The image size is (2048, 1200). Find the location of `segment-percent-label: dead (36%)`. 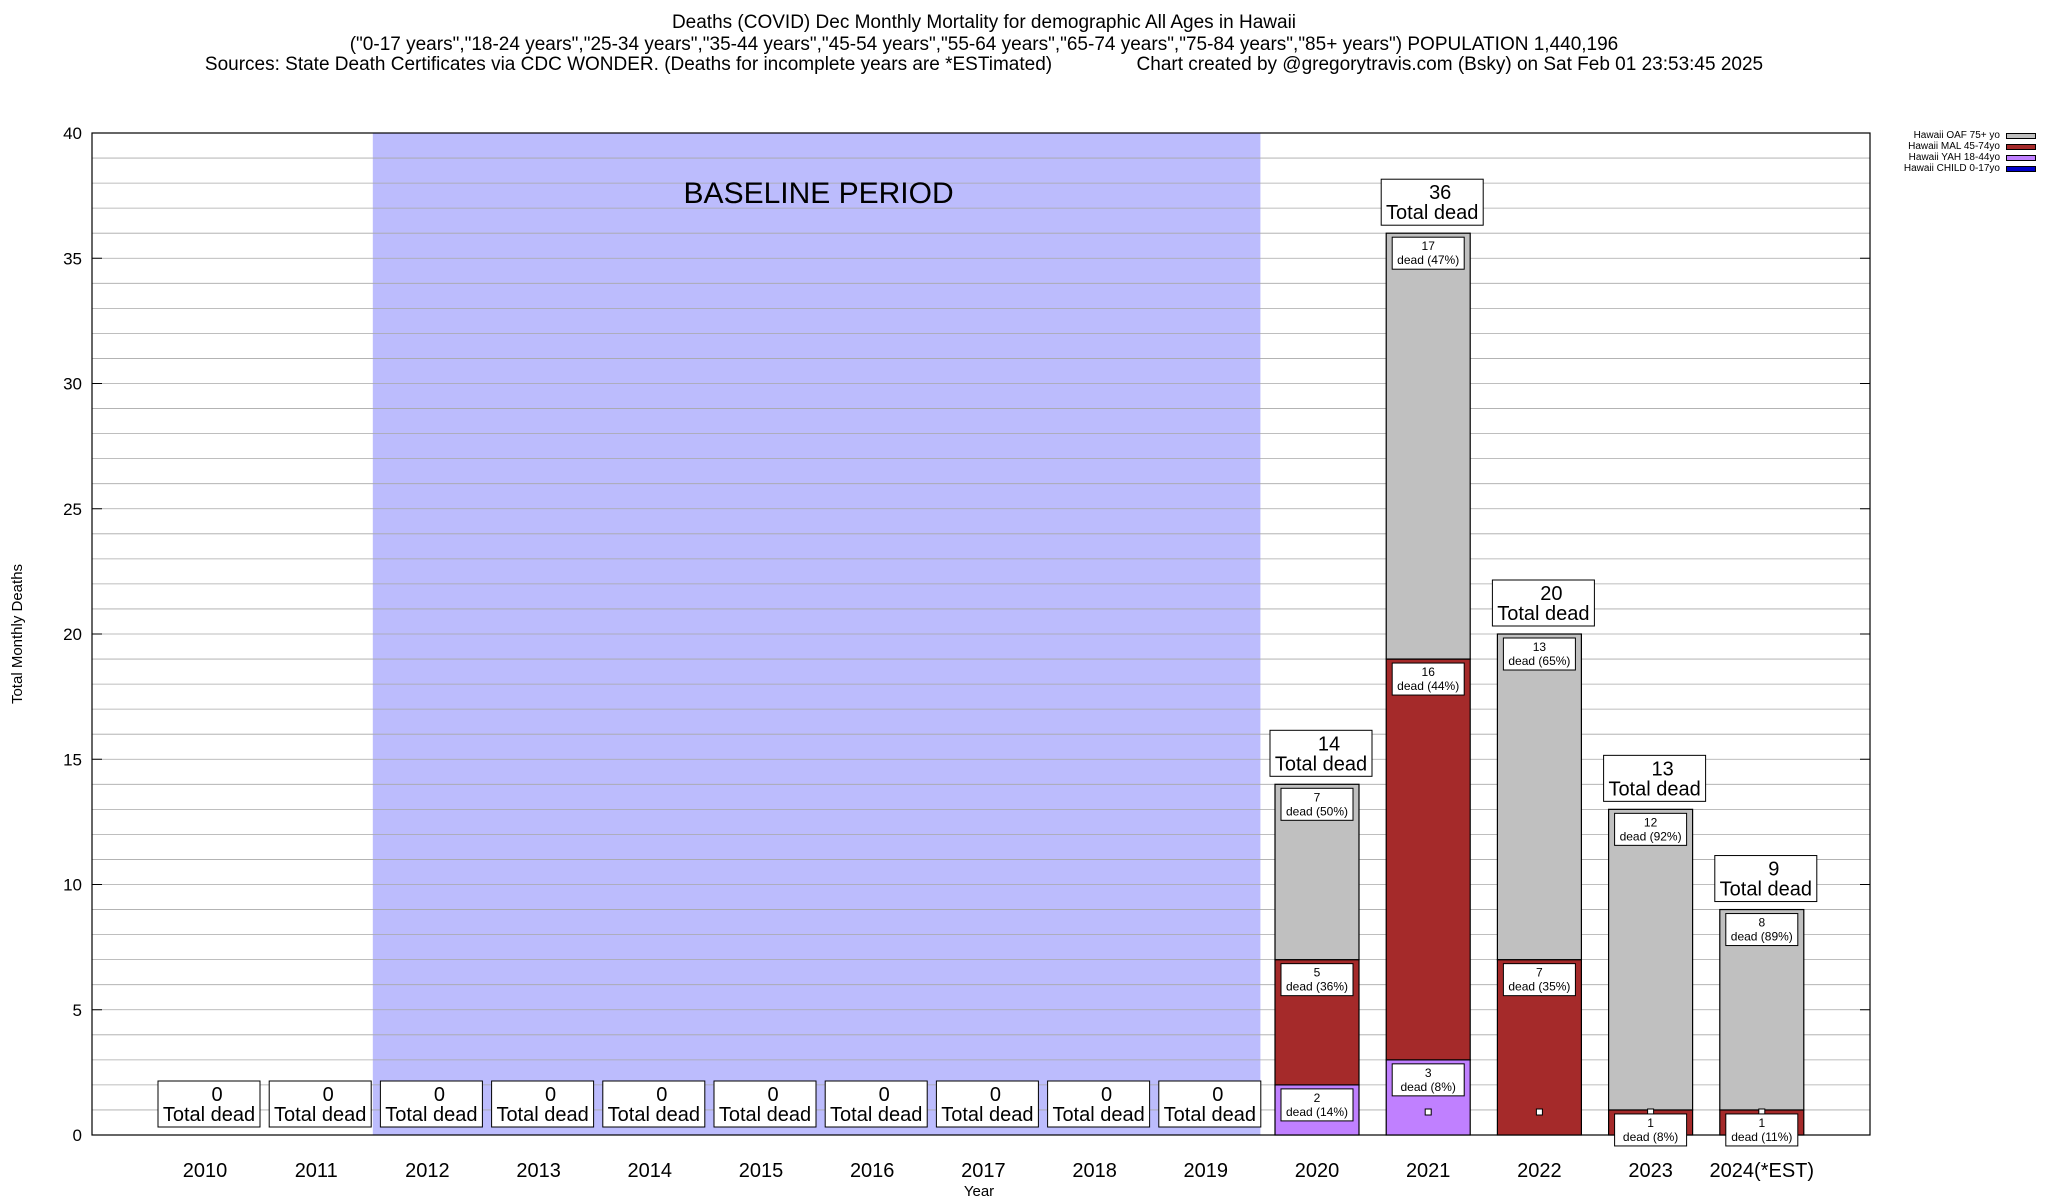

segment-percent-label: dead (36%) is located at coordinates (1317, 987).